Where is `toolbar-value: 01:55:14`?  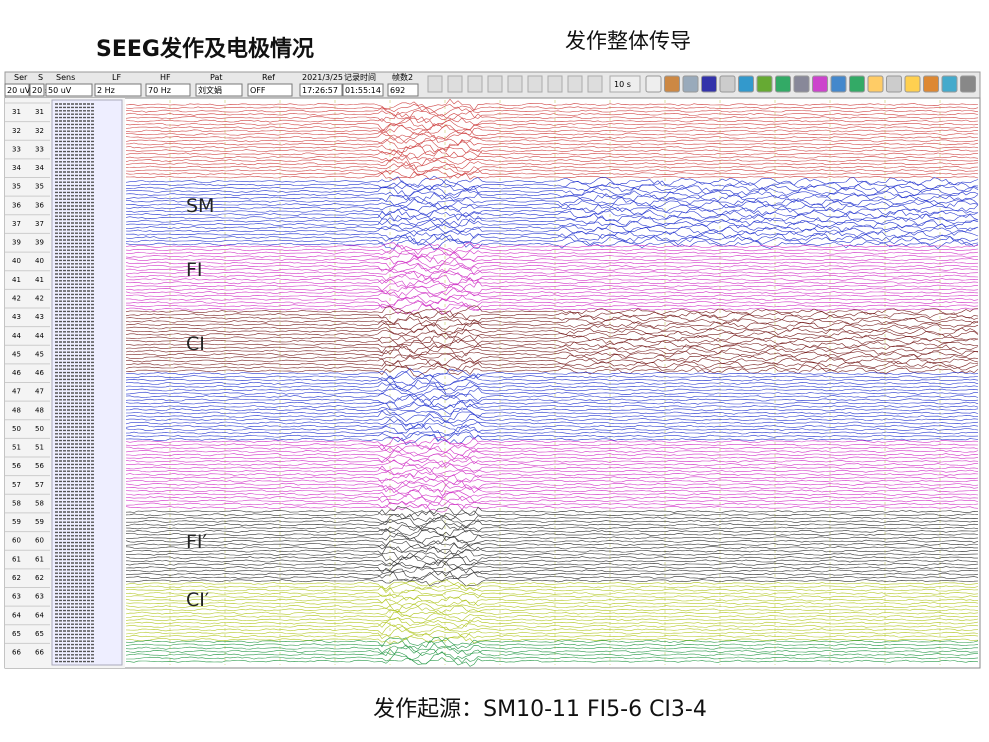
toolbar-value: 01:55:14 is located at coordinates (363, 90).